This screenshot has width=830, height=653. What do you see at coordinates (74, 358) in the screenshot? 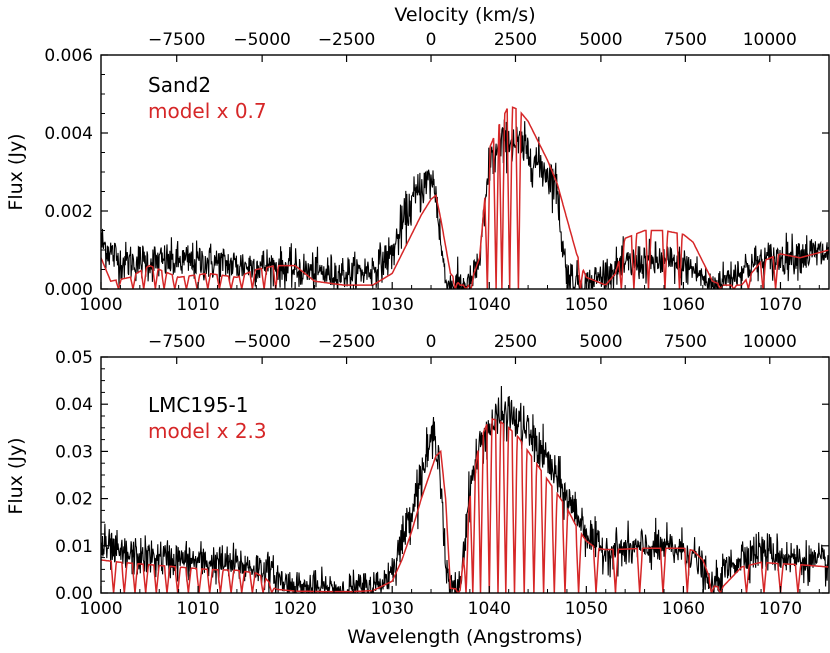
I see `y-tick-label: 0.05` at bounding box center [74, 358].